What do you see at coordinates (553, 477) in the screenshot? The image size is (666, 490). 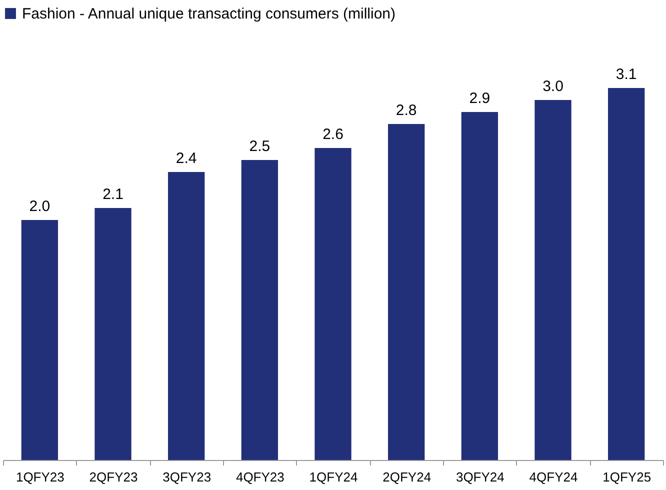 I see `x-tick-label: 4QFY24` at bounding box center [553, 477].